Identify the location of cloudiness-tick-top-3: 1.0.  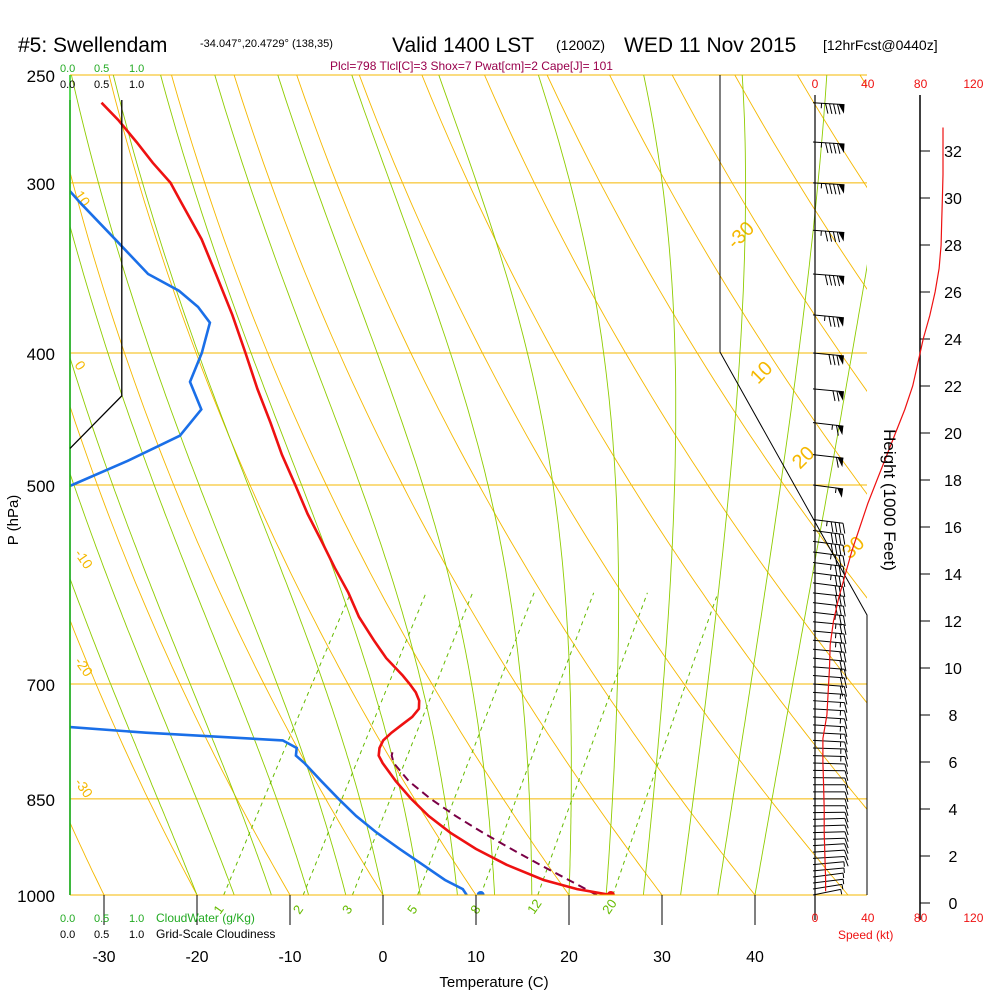
(136, 85).